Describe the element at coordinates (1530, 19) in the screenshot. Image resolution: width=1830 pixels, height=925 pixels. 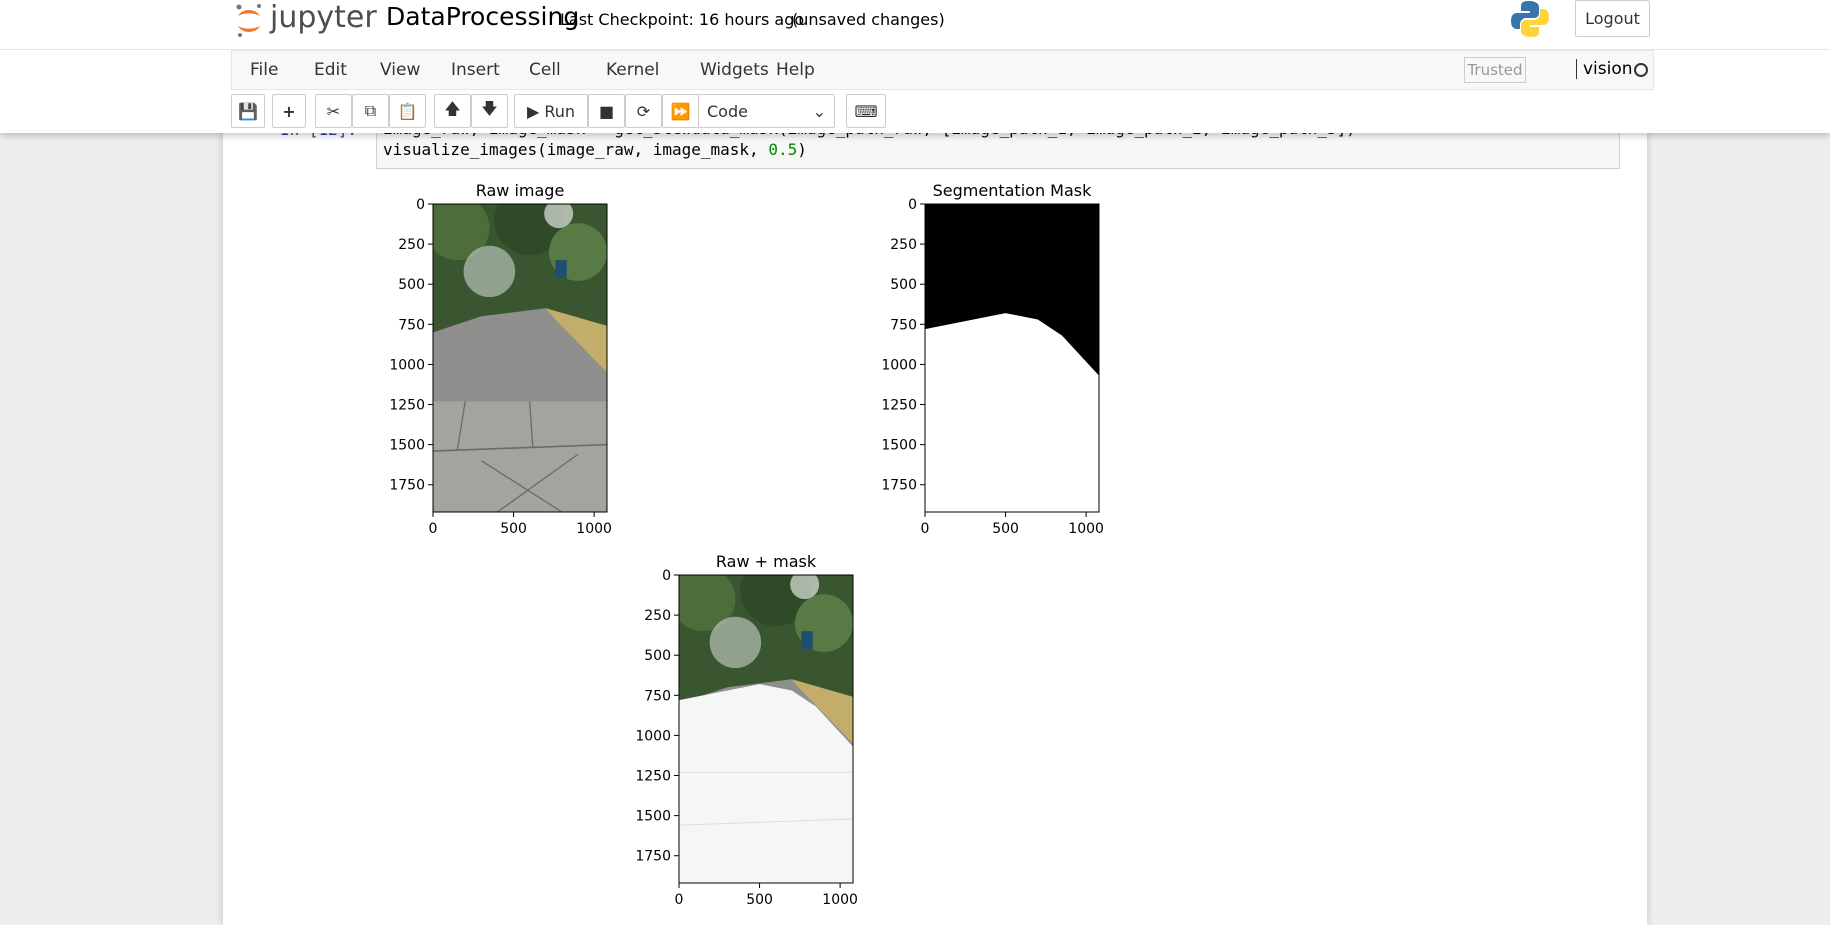
I see `python-logo` at that location.